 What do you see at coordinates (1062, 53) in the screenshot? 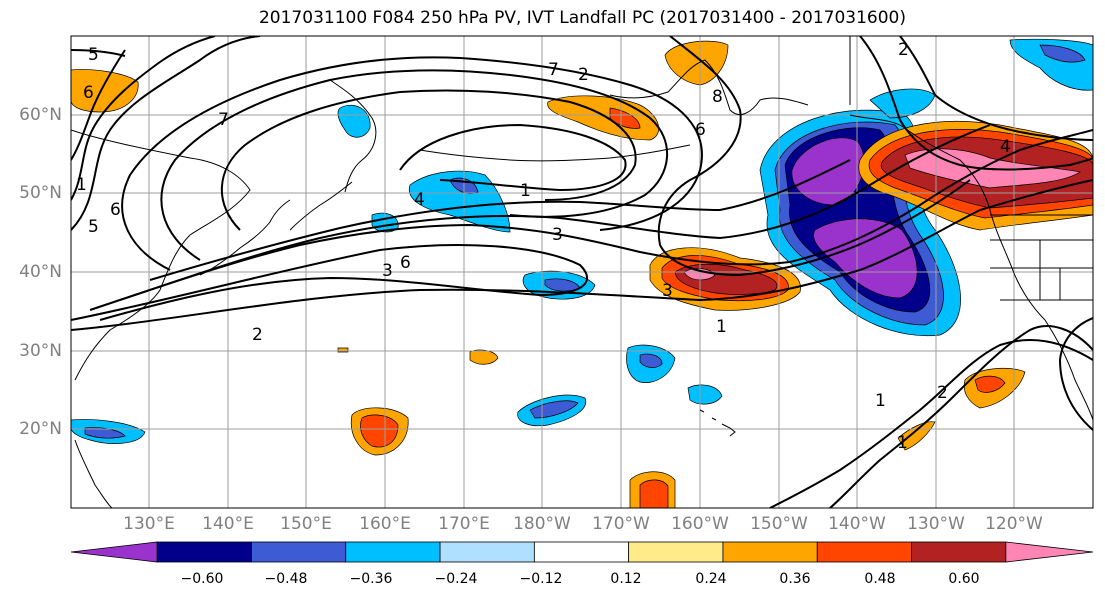
I see `negative-anomaly-arctic-ne-core` at bounding box center [1062, 53].